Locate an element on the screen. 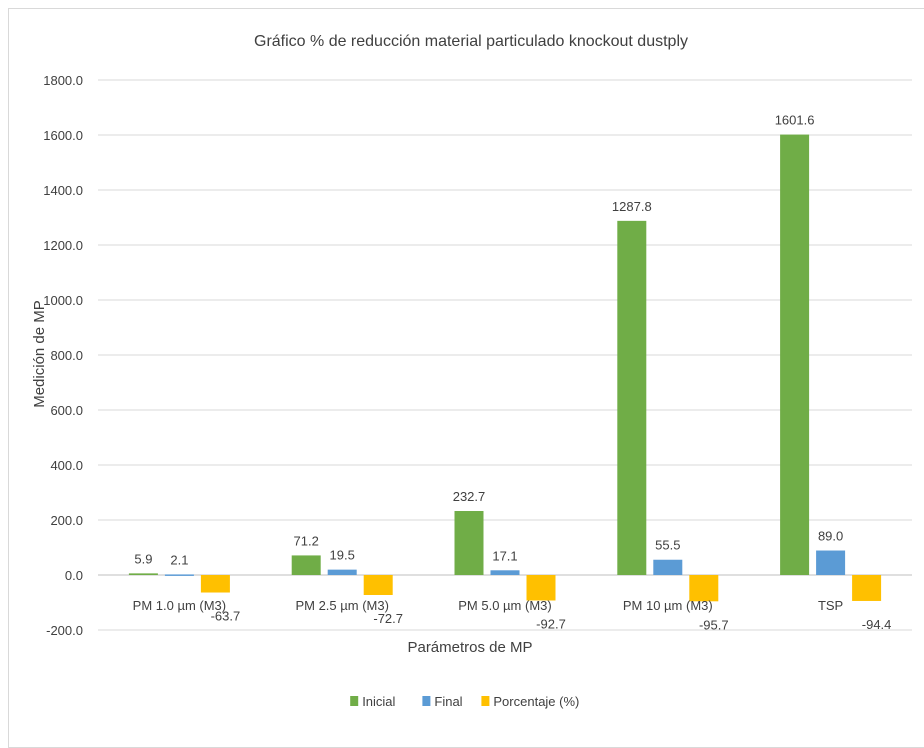 This screenshot has width=924, height=748. data-label: 89.0 is located at coordinates (830, 536).